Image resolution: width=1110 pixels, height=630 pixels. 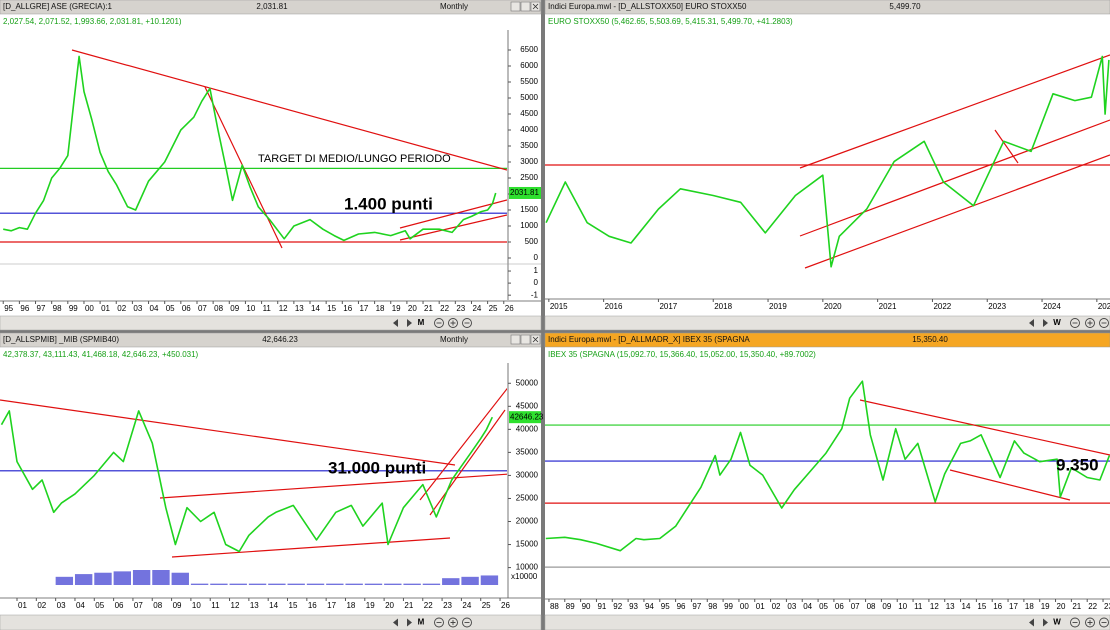 I want to click on last-price-marker, so click(x=525, y=192).